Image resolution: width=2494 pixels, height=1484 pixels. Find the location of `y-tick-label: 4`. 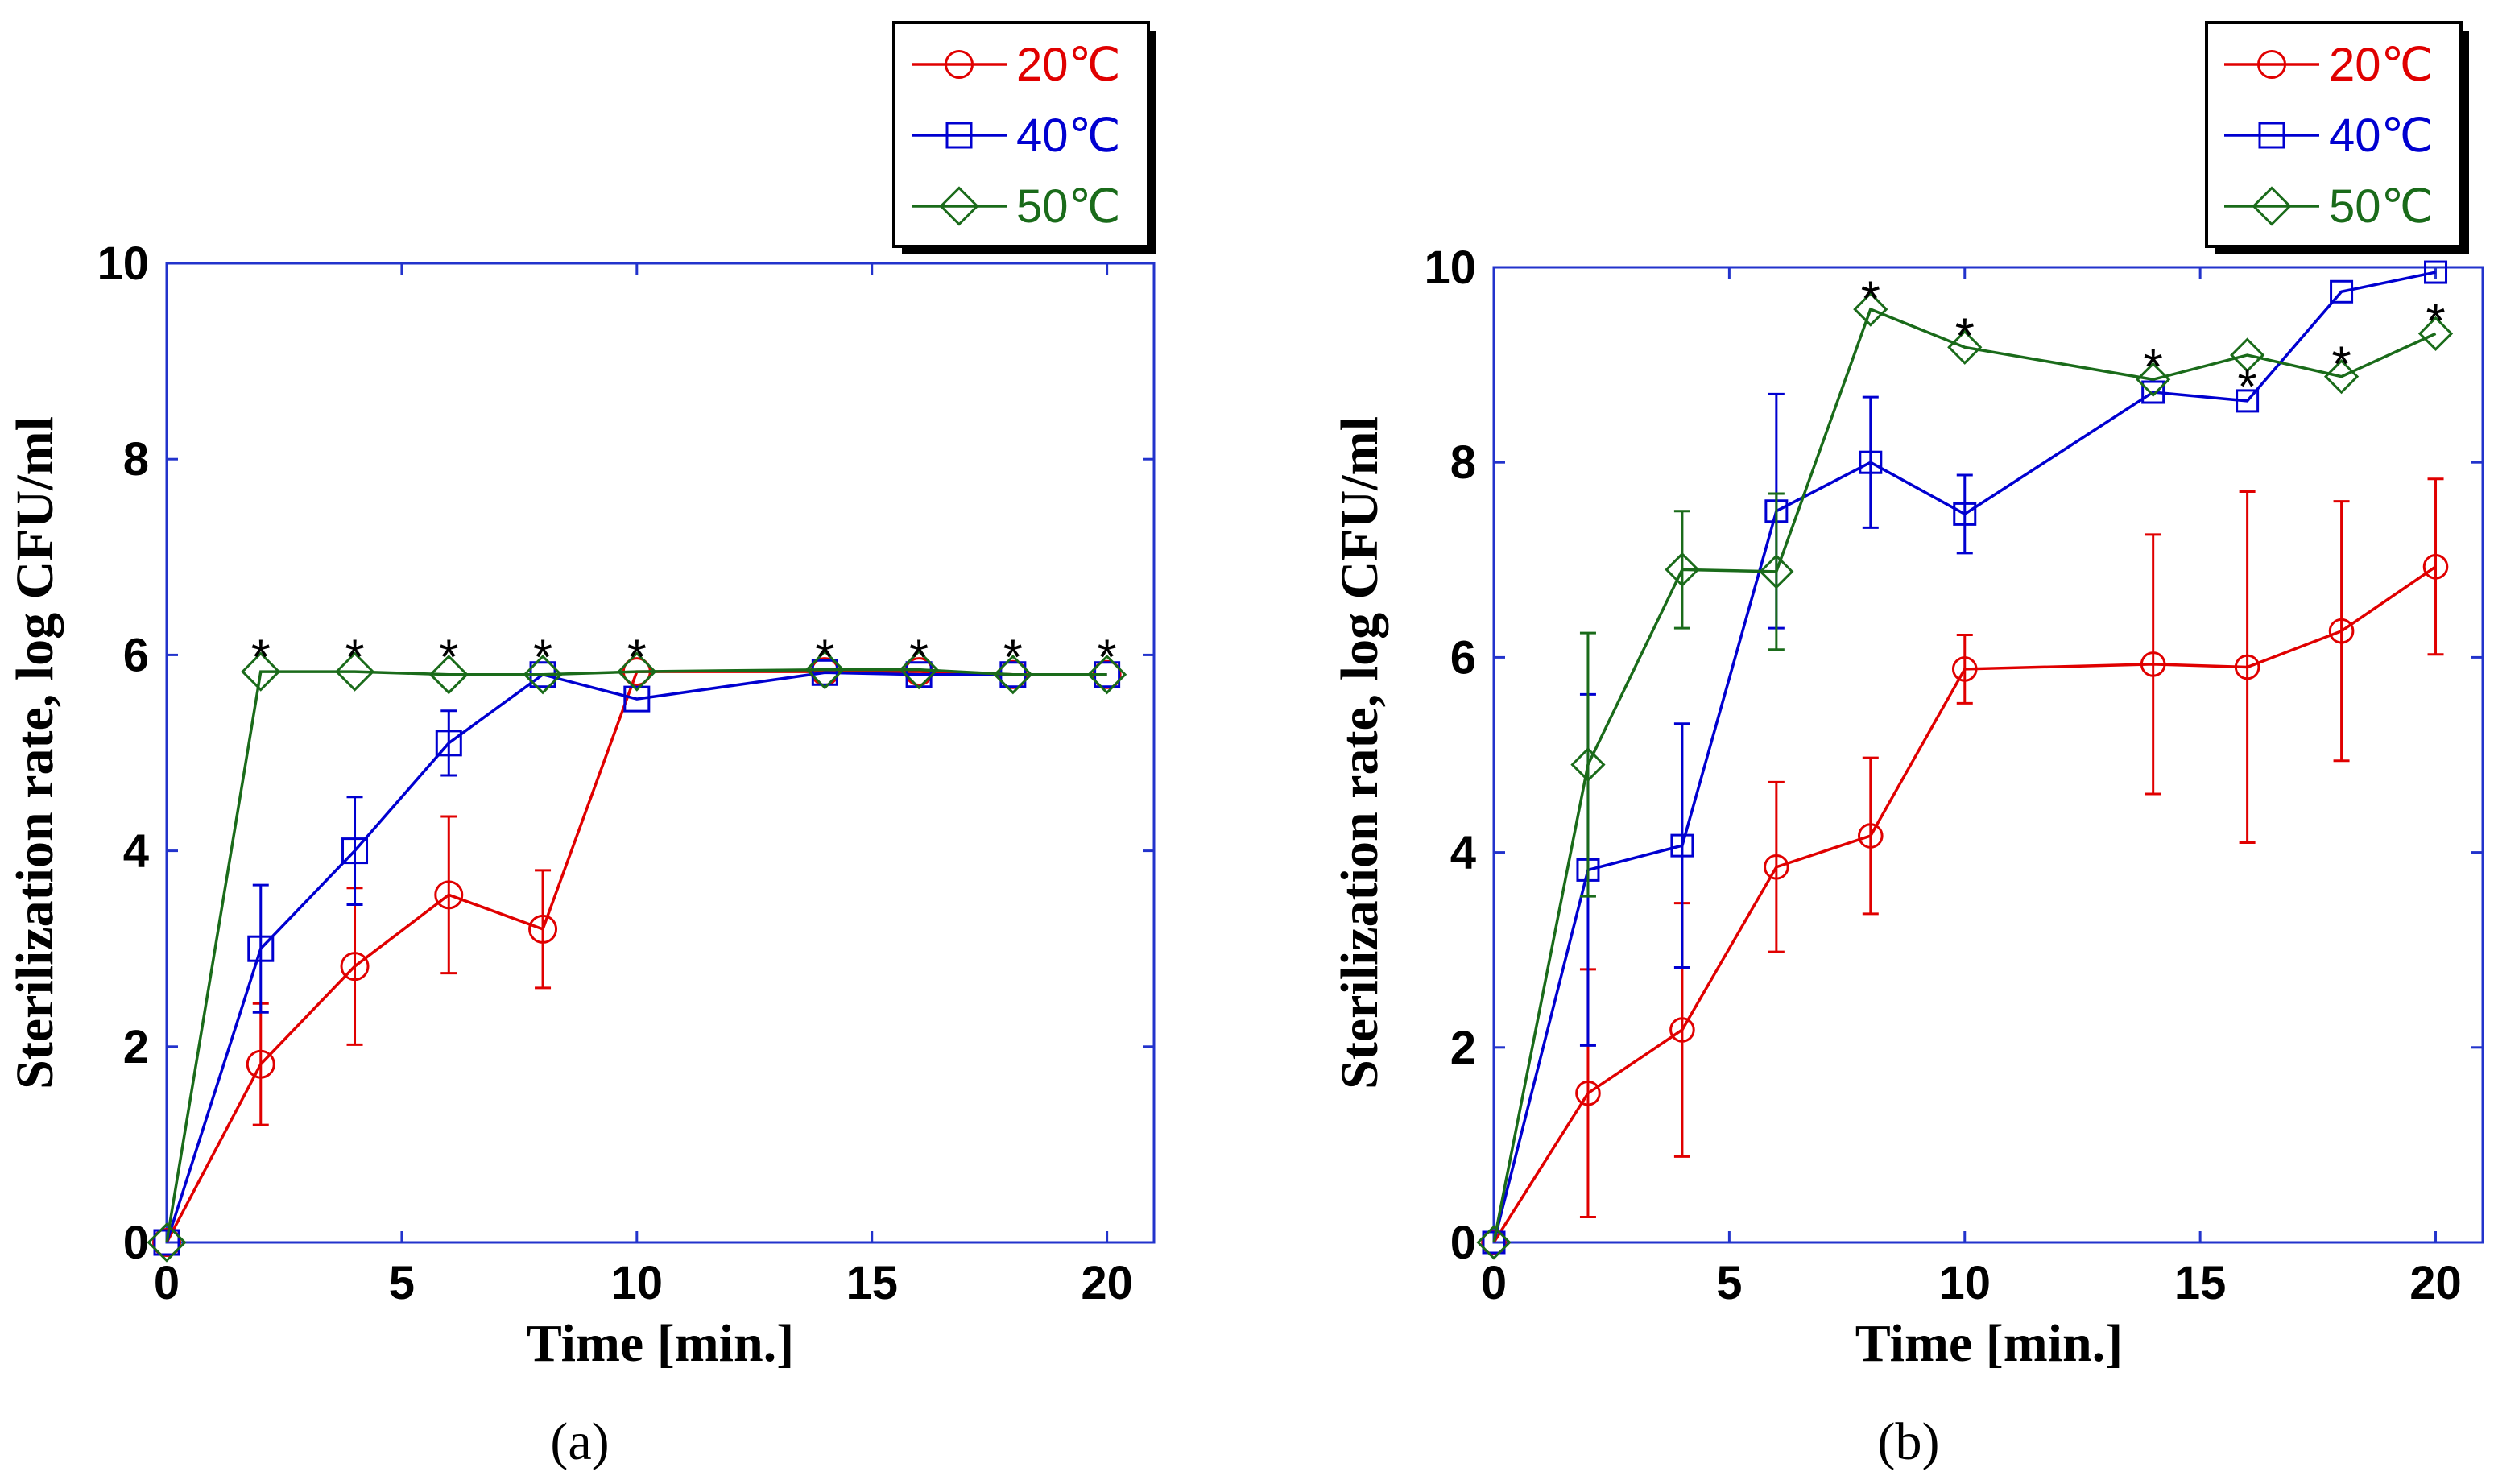

y-tick-label: 4 is located at coordinates (136, 852).